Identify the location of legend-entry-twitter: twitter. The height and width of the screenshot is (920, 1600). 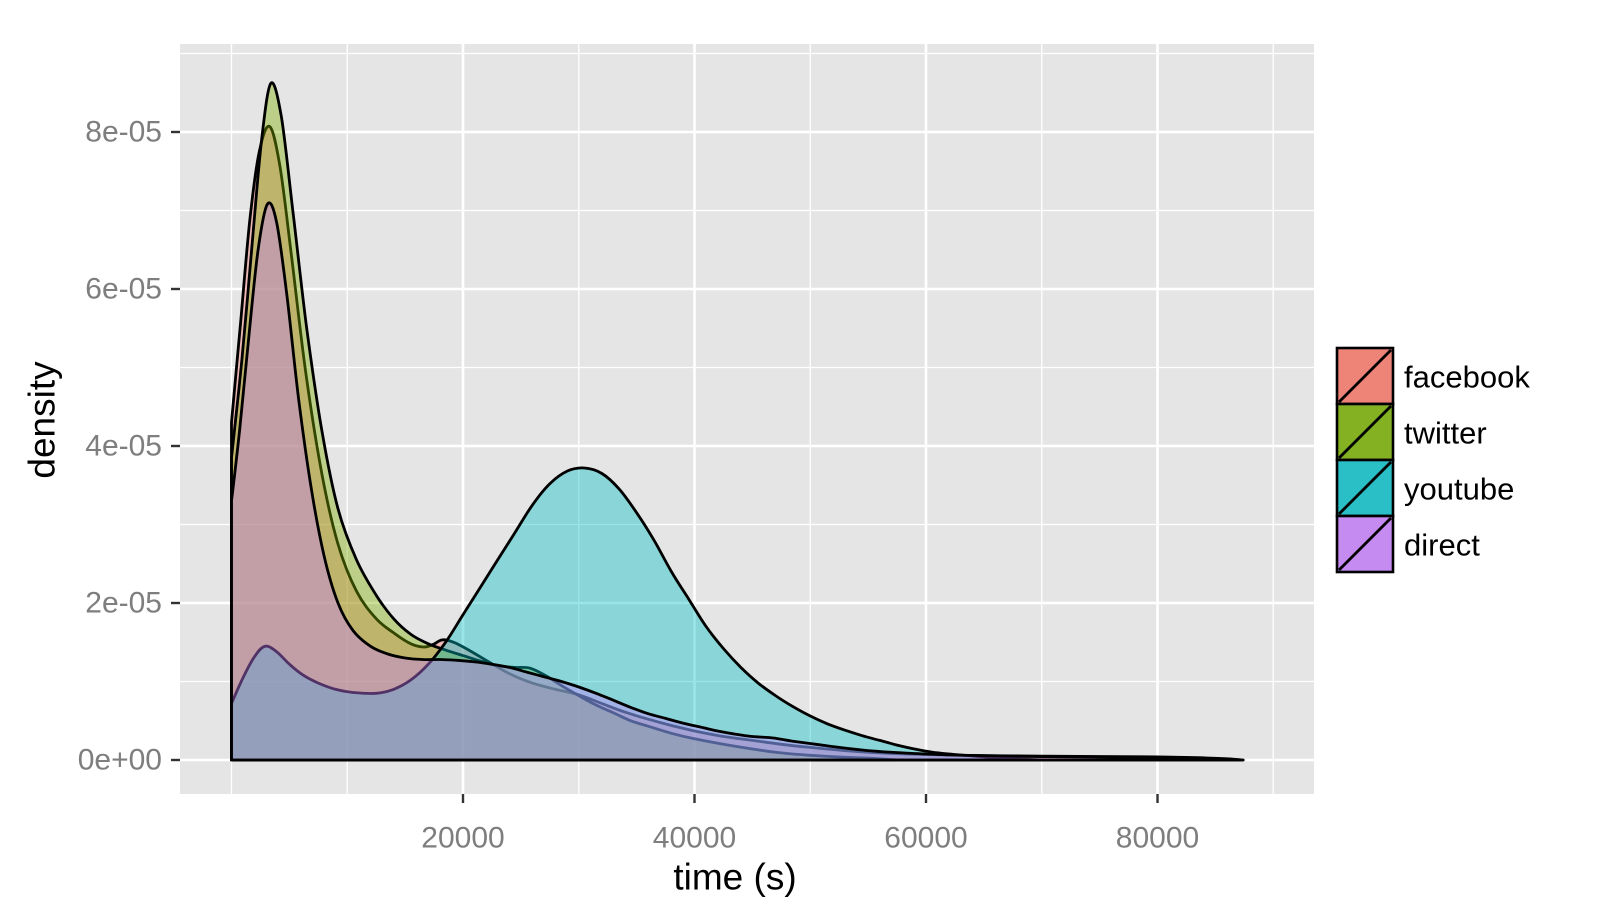
(1411, 432).